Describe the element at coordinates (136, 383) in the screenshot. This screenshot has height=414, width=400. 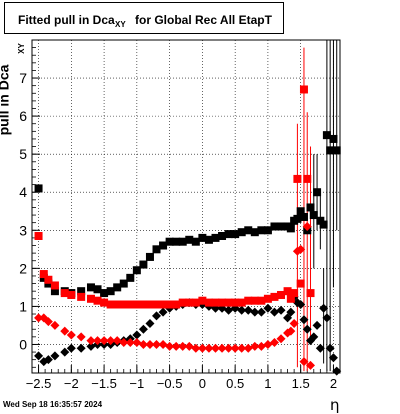
I see `x-tick-label-3: −1` at that location.